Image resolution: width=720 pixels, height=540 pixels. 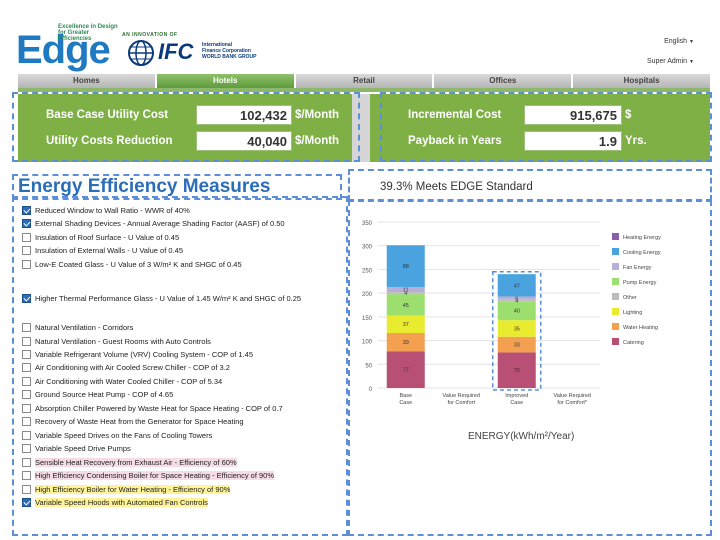 I want to click on summary-separator, so click(x=361, y=128).